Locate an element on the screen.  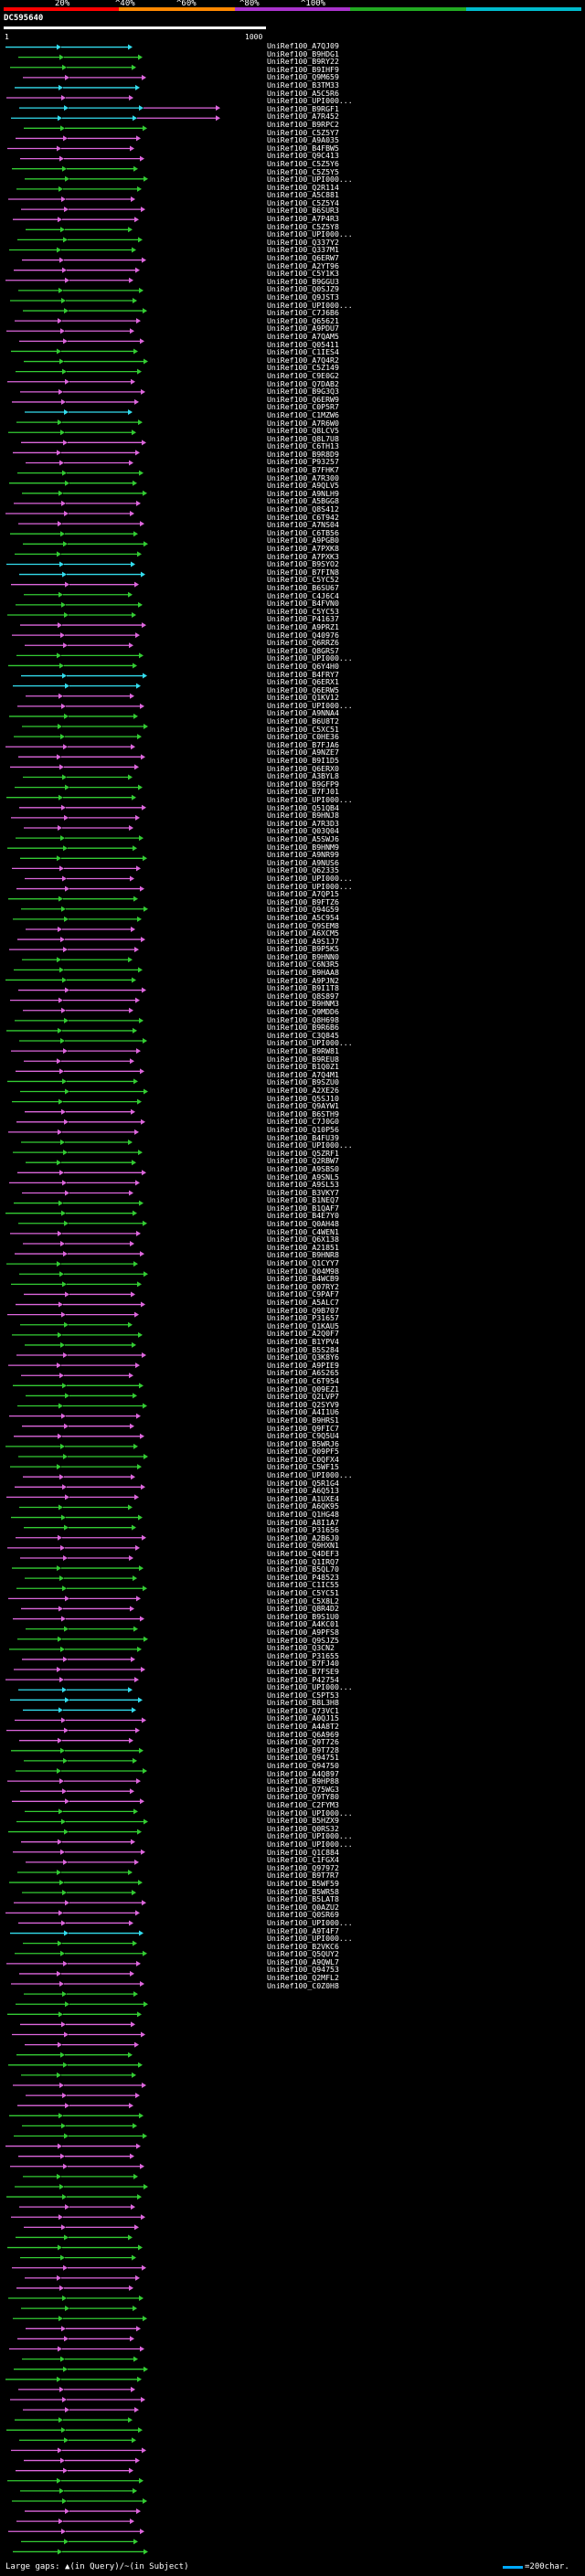
hit-accession: UniRef100_C3Q845 is located at coordinates (303, 1035).